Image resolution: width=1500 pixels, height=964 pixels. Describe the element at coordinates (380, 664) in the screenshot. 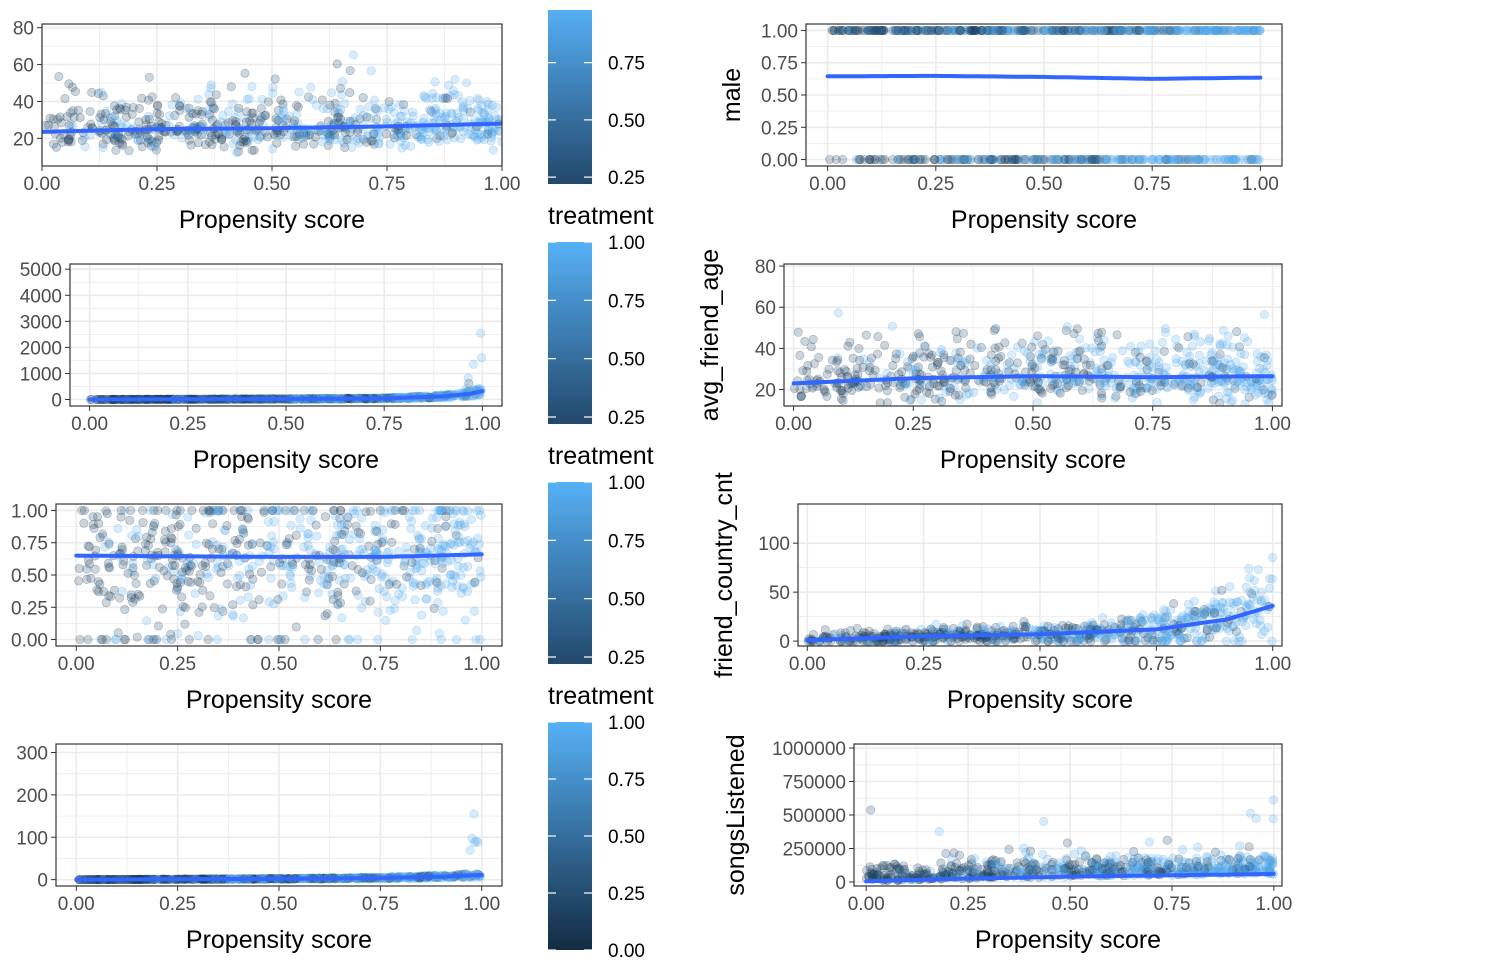

I see `x-tick-label: 0.75` at that location.